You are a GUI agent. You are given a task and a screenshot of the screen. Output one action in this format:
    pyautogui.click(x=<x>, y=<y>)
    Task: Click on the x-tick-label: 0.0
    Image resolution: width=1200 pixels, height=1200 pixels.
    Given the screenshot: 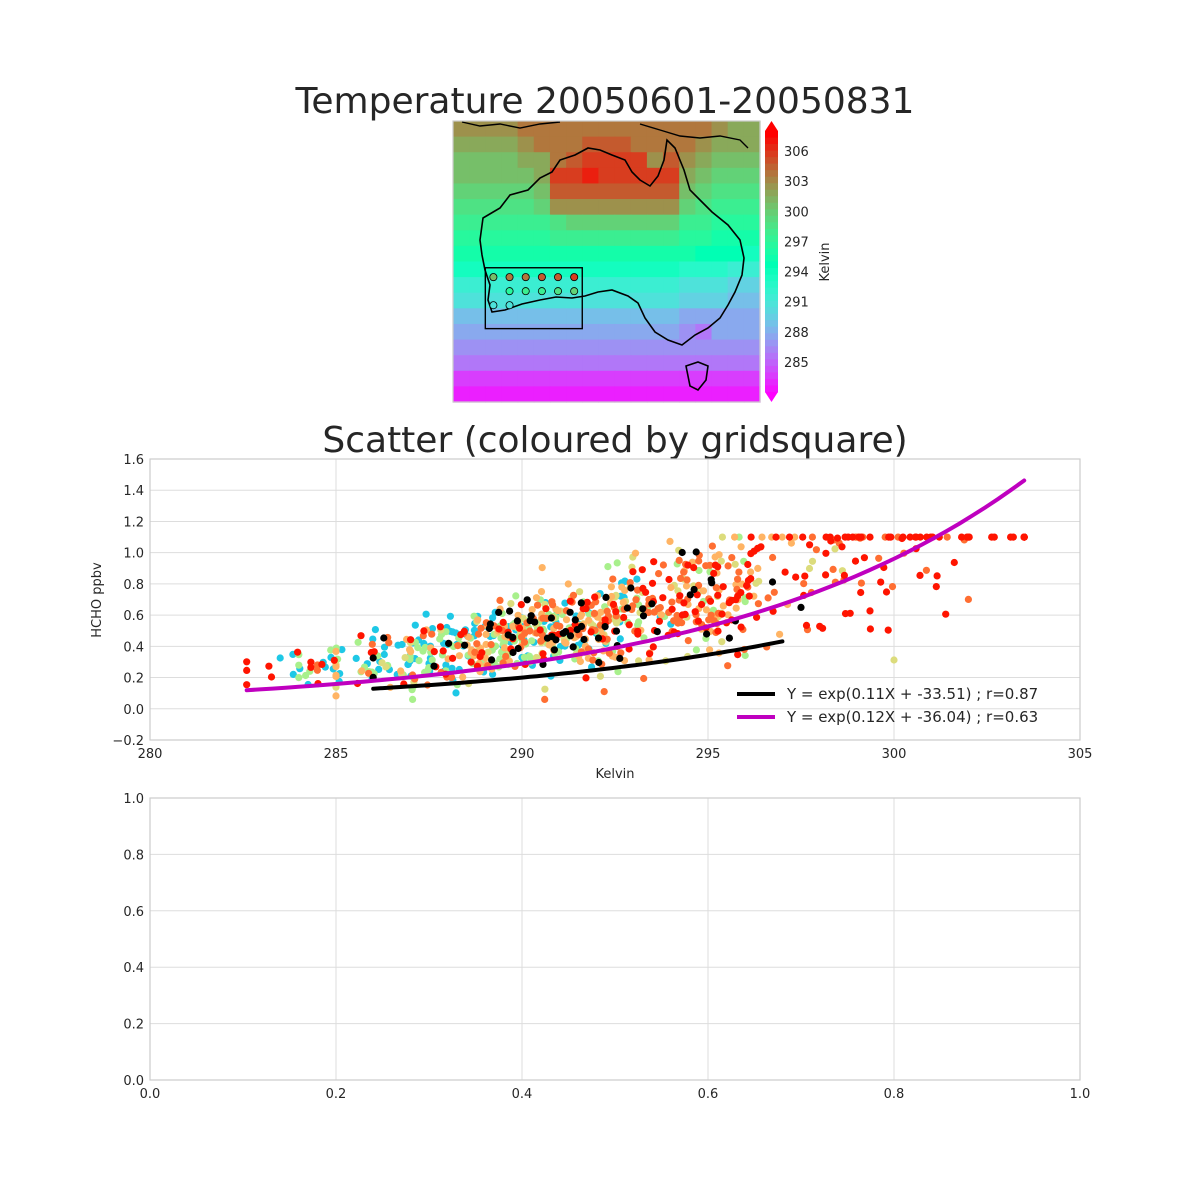 What is the action you would take?
    pyautogui.click(x=150, y=1094)
    